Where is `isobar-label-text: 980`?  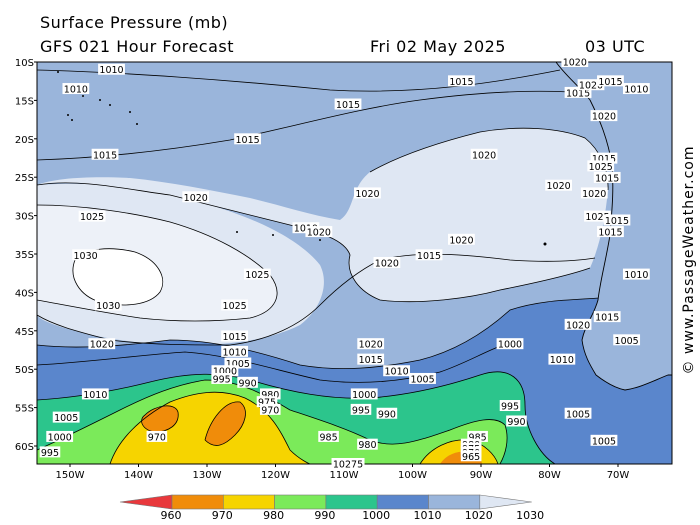 isobar-label-text: 980 is located at coordinates (270, 395).